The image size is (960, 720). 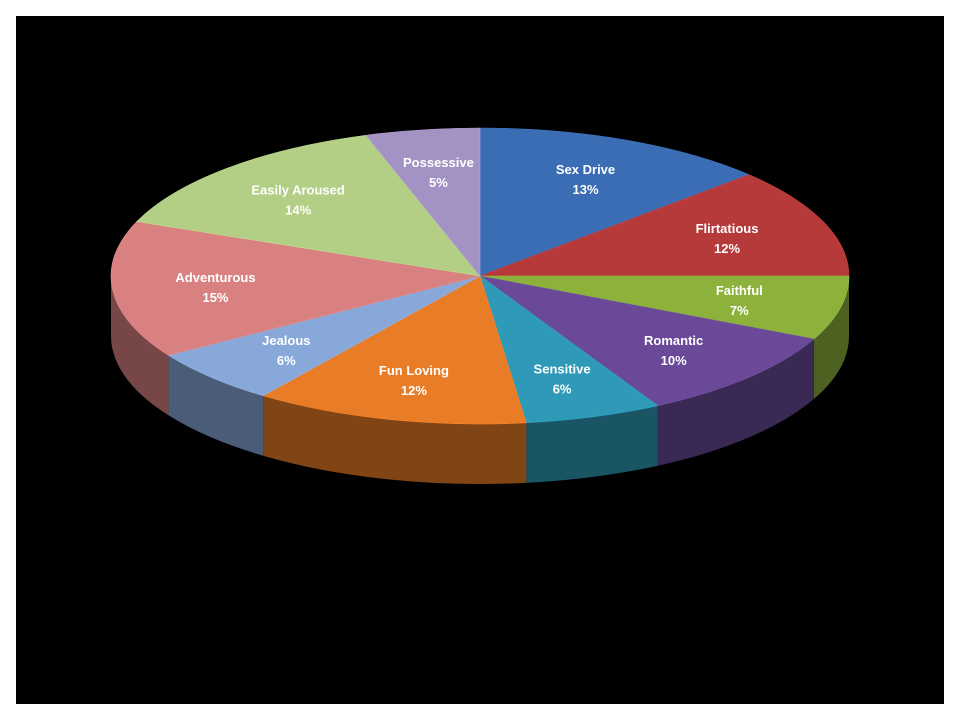 What do you see at coordinates (727, 238) in the screenshot?
I see `slice-label-flirtatious: Flirtatious 12%` at bounding box center [727, 238].